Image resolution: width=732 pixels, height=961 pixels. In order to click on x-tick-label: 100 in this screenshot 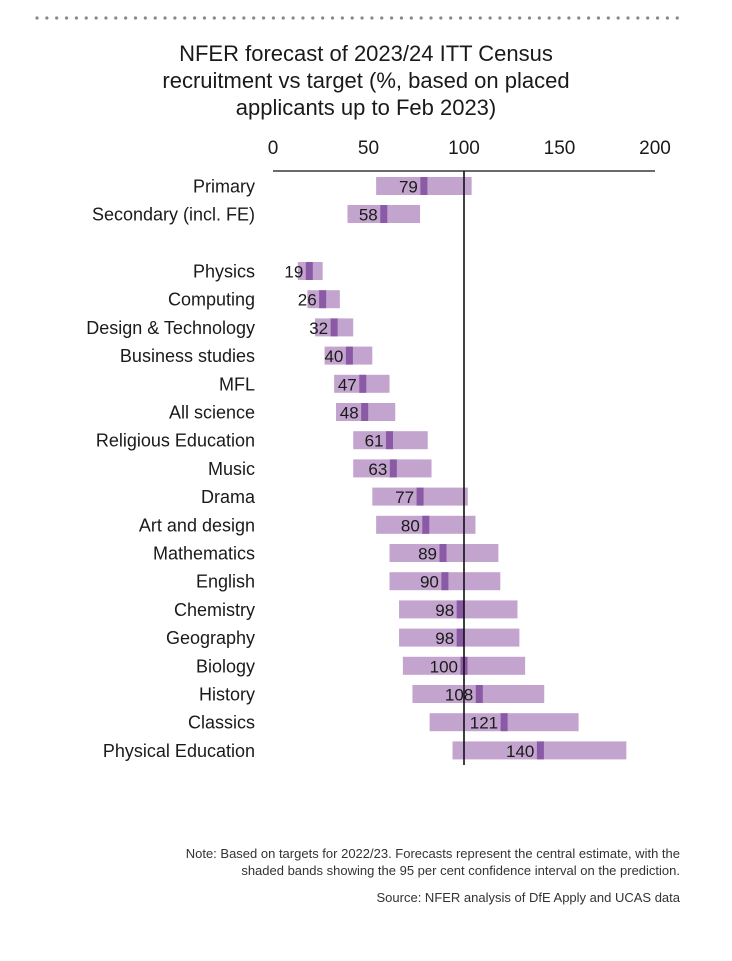, I will do `click(464, 148)`.